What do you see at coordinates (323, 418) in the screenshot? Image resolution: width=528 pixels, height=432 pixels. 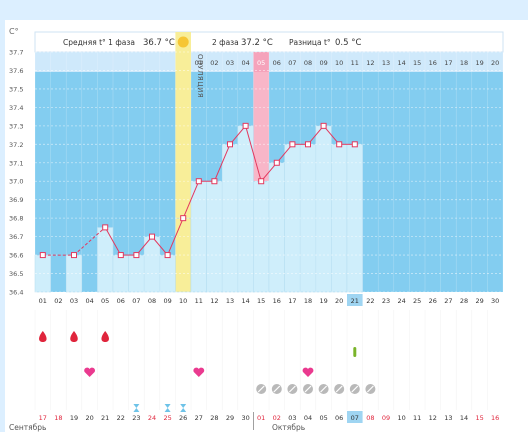 I see `calendar-date-label: 05` at bounding box center [323, 418].